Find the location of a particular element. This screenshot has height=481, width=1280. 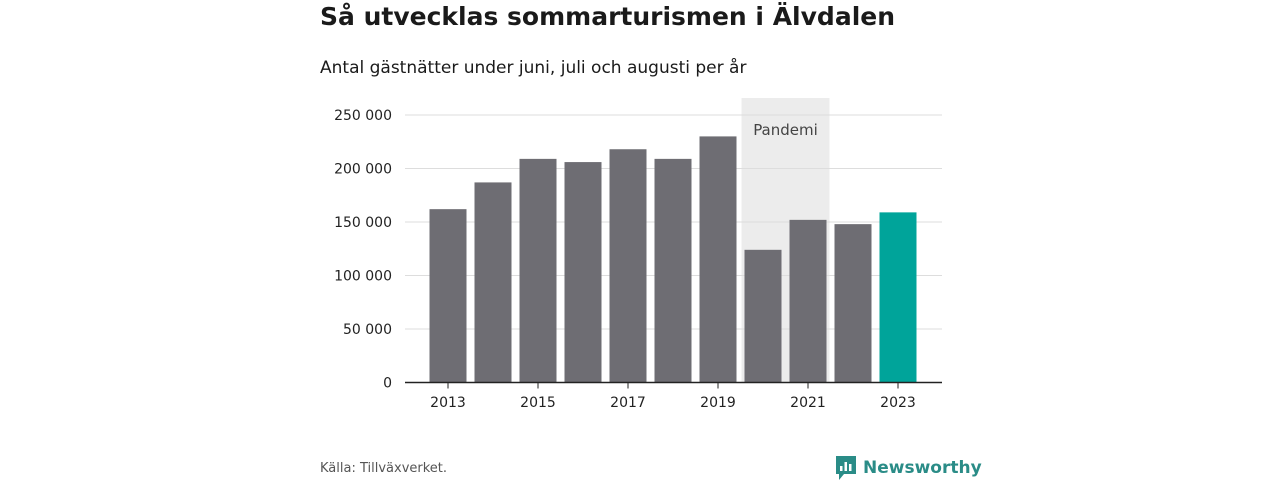

y-tick-label: 0 is located at coordinates (387, 384).